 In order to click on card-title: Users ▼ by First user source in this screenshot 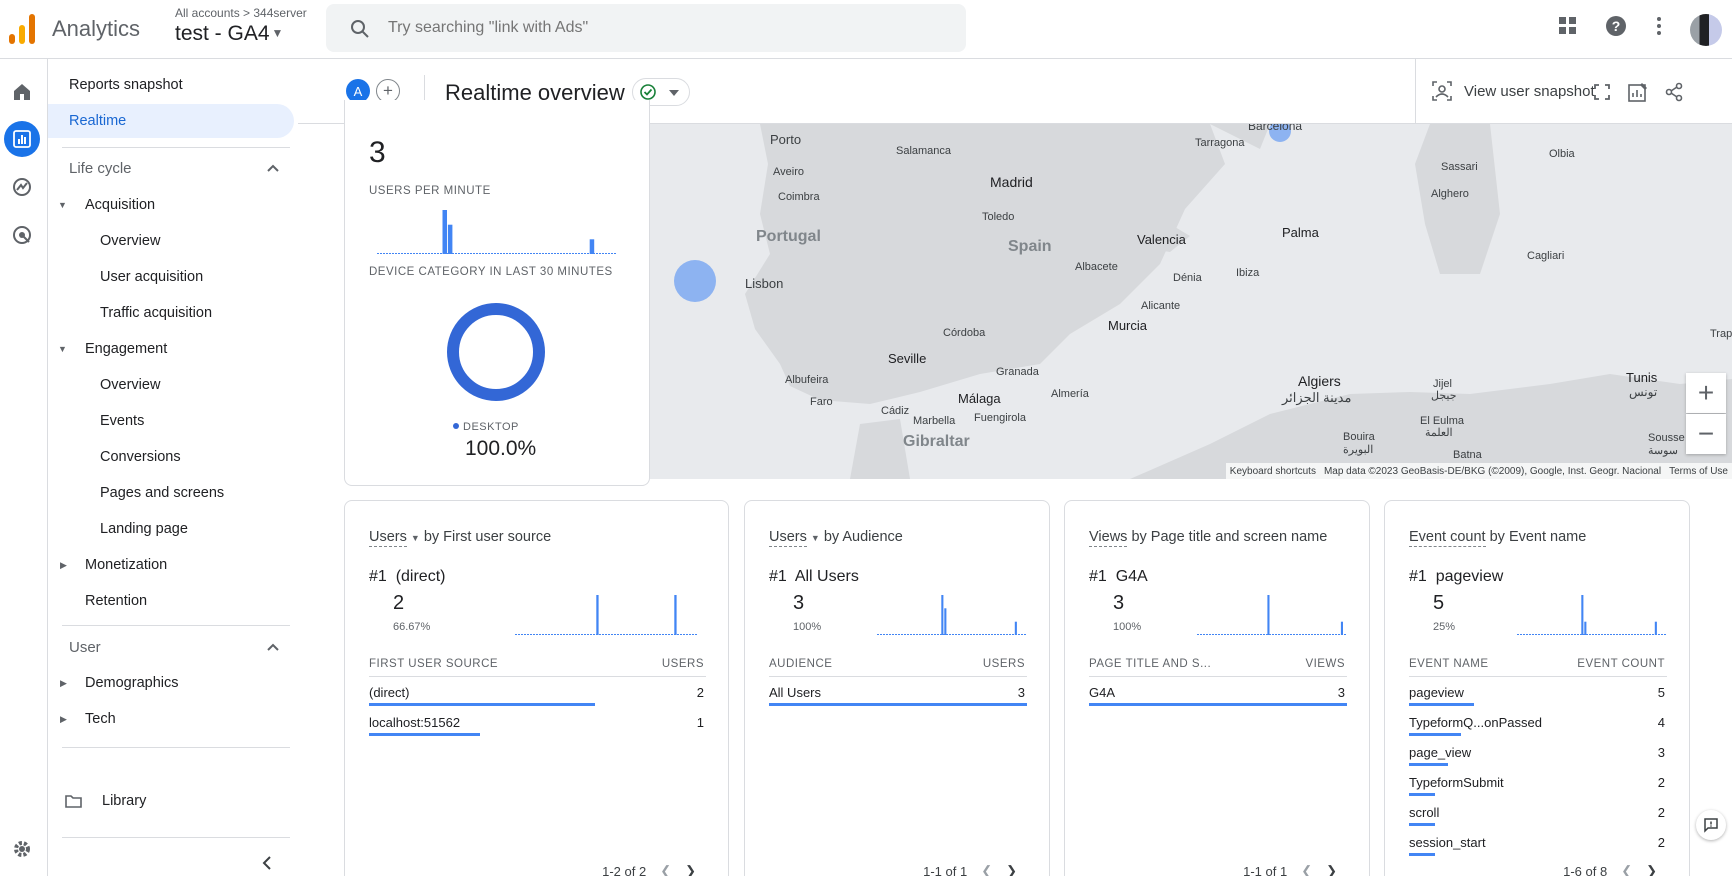, I will do `click(460, 538)`.